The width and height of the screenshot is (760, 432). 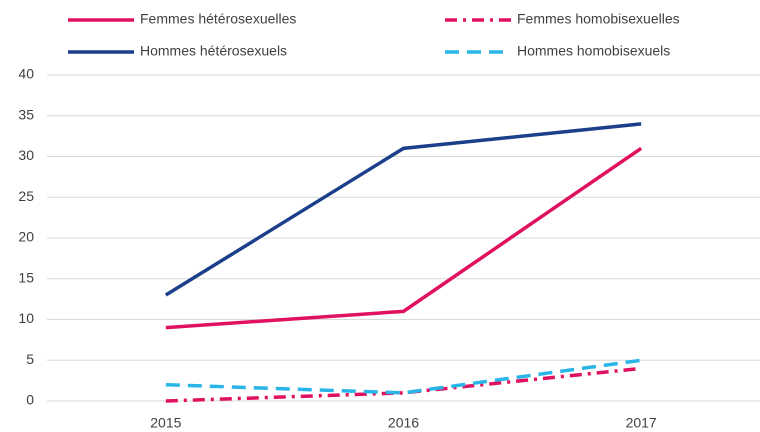 I want to click on x-tick-label: 2015, so click(x=165, y=423).